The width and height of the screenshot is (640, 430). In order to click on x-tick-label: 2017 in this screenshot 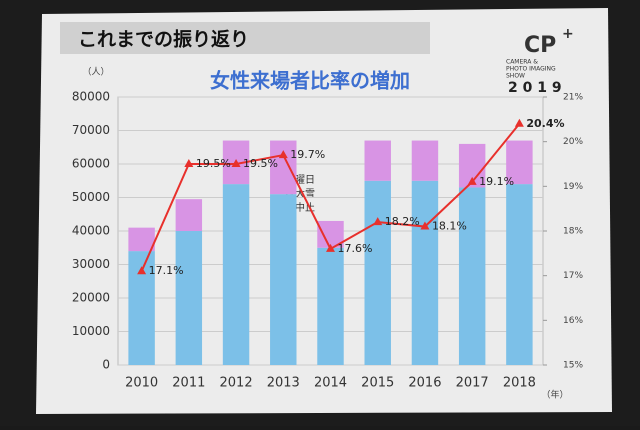, I will do `click(472, 383)`.